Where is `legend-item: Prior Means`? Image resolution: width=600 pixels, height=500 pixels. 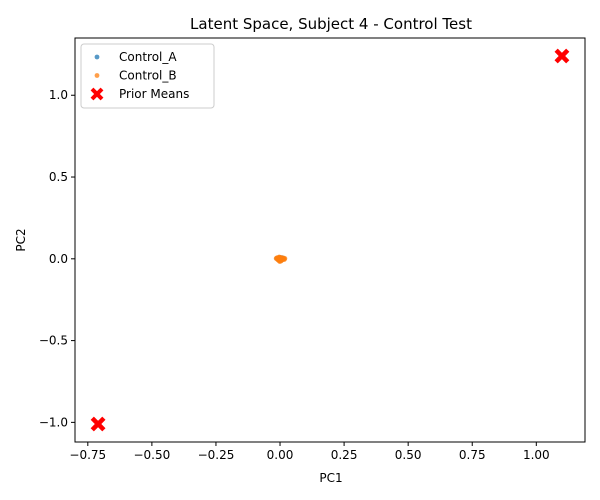 legend-item: Prior Means is located at coordinates (139, 94).